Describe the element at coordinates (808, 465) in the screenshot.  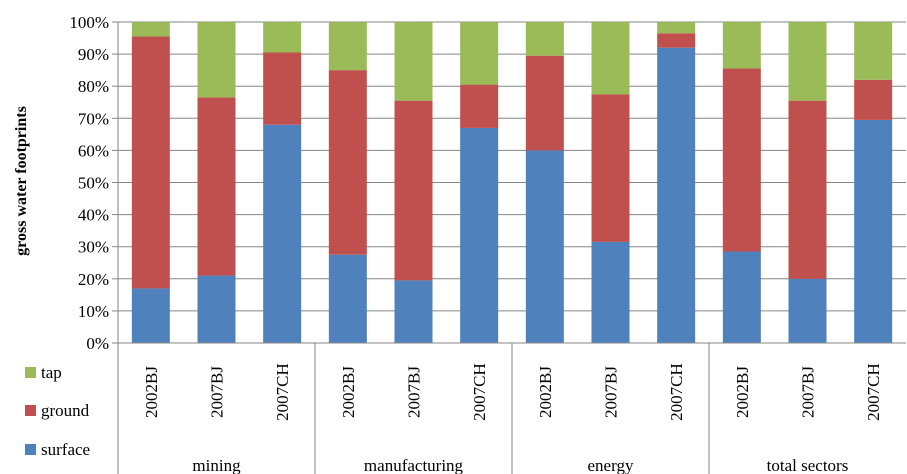
I see `group-label: total sectors` at that location.